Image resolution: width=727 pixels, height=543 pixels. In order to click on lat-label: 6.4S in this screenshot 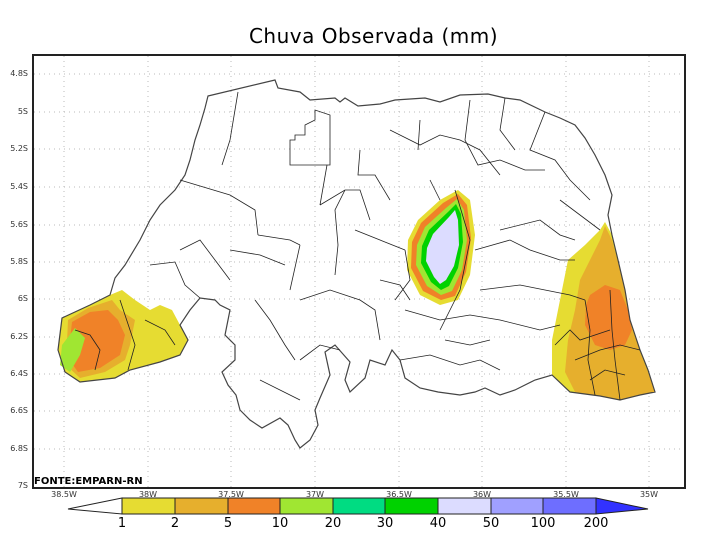, I will do `click(19, 373)`.